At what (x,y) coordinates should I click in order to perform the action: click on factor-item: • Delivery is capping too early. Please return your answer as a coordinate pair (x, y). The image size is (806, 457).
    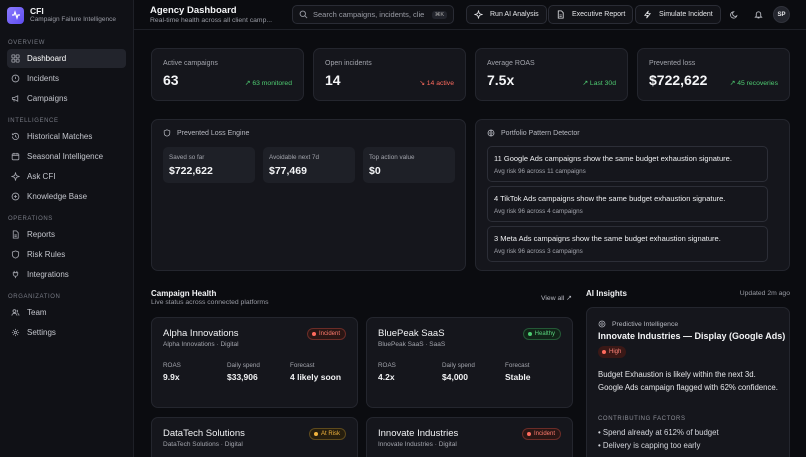
    Looking at the image, I should click on (649, 445).